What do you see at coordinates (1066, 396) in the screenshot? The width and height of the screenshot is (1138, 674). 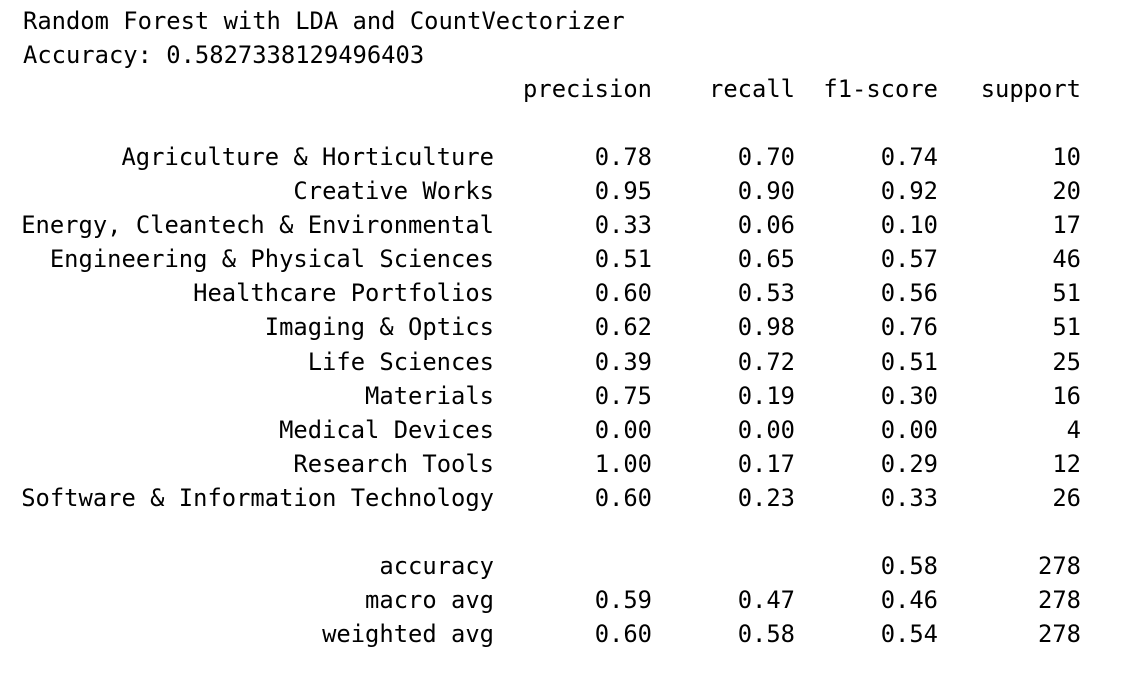 I see `support-value: 16` at bounding box center [1066, 396].